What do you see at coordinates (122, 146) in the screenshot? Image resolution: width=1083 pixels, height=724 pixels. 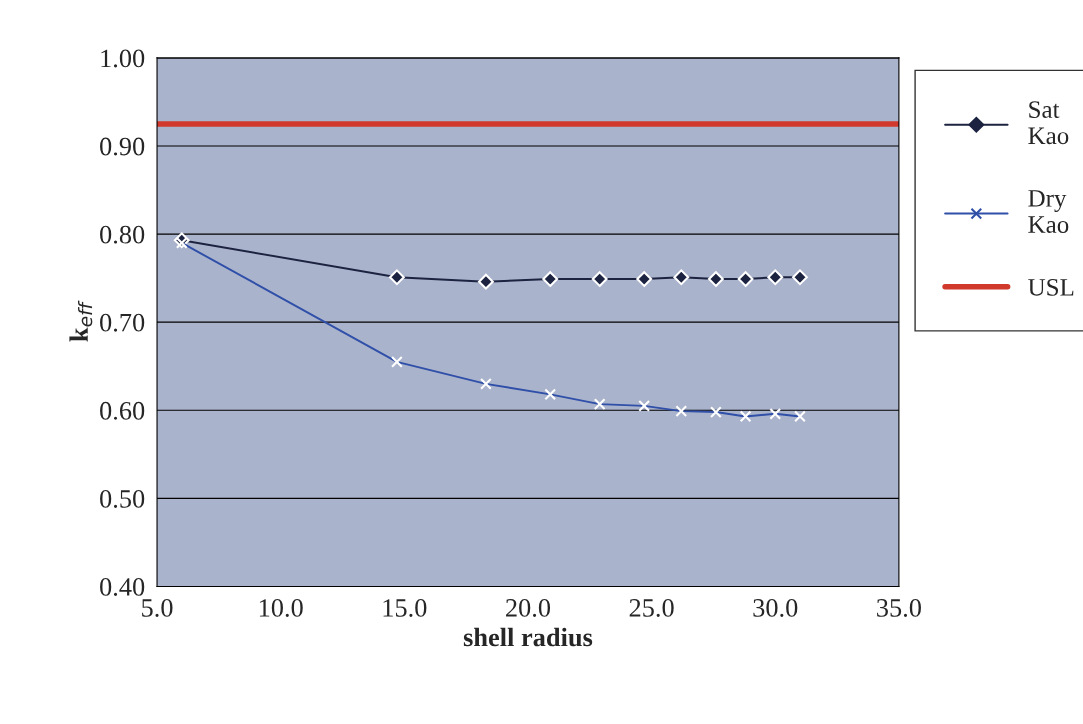 I see `y-tick-label: 0.90` at bounding box center [122, 146].